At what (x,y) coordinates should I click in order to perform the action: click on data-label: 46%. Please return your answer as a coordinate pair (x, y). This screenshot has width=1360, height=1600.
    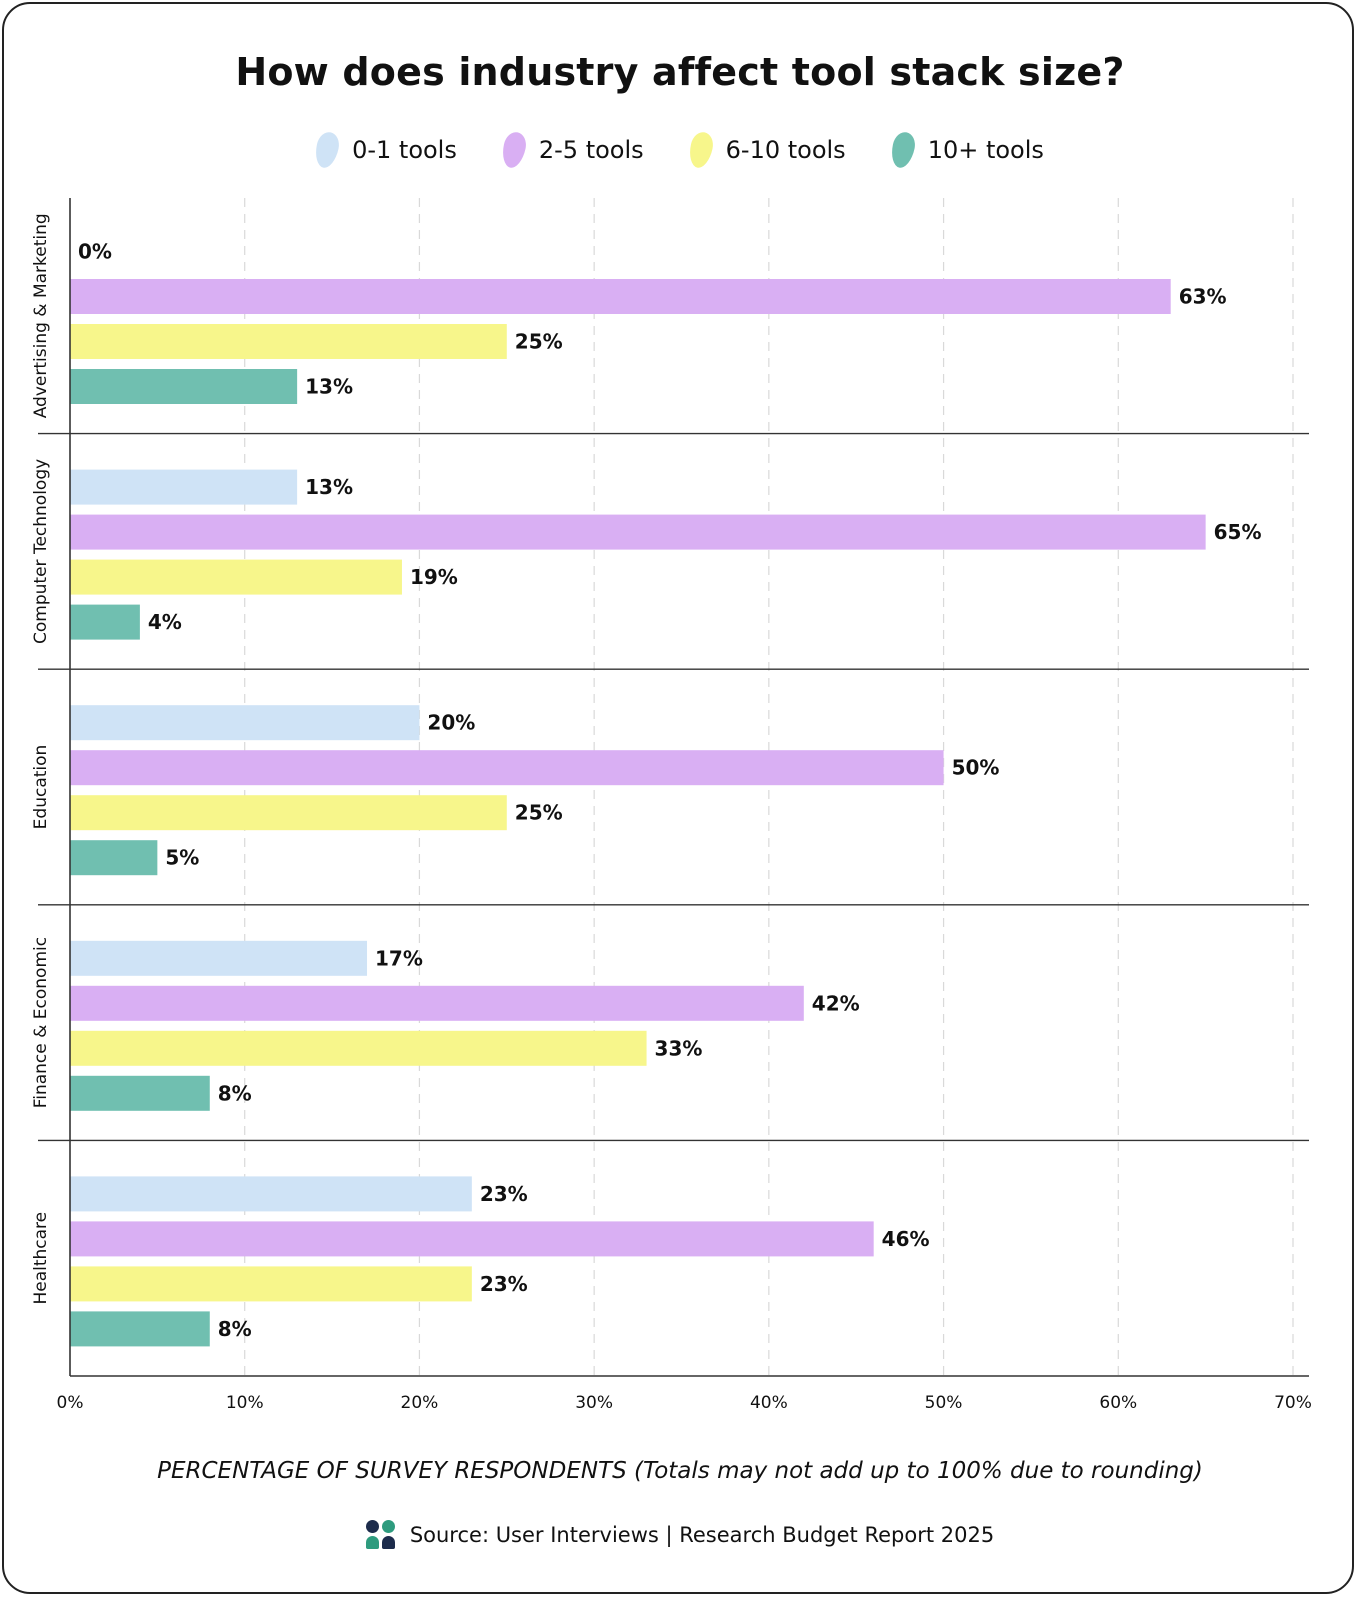
    Looking at the image, I should click on (906, 1239).